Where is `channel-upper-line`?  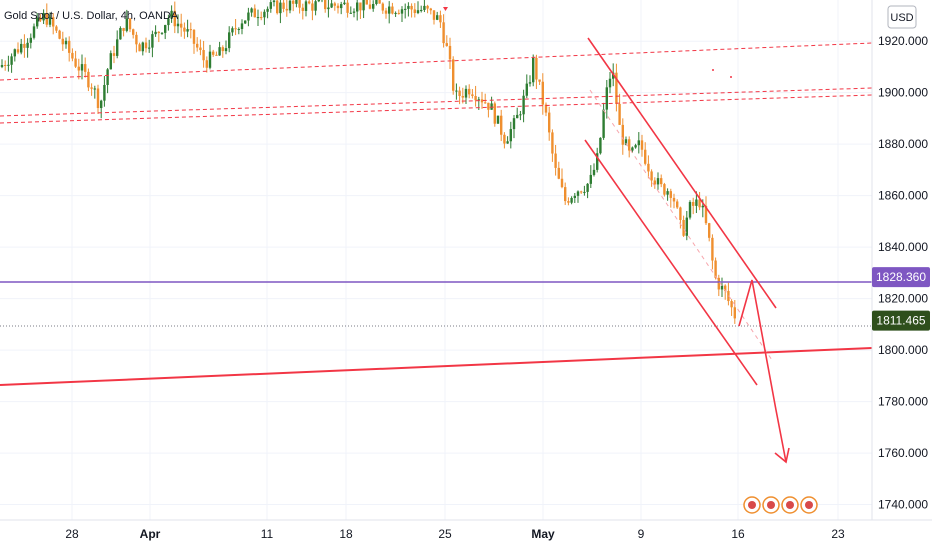 channel-upper-line is located at coordinates (682, 173).